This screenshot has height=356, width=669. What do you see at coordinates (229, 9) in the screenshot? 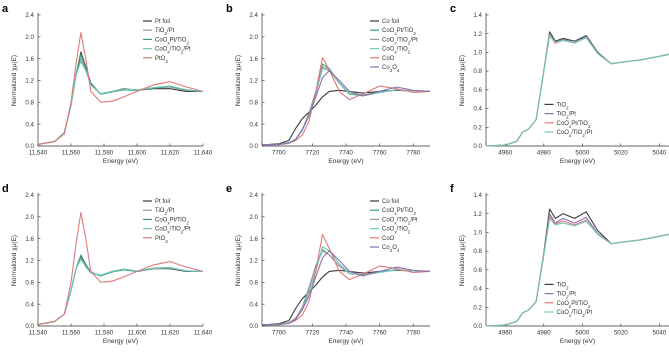
I see `panel-letter: b` at bounding box center [229, 9].